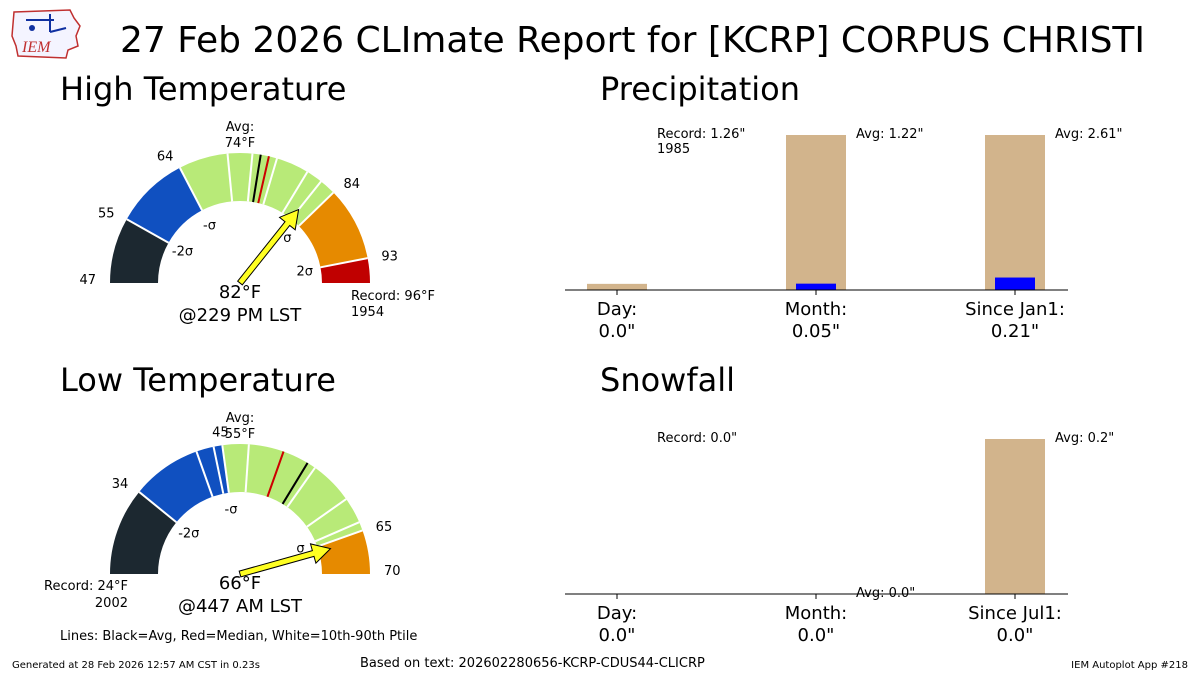 The height and width of the screenshot is (675, 1200). I want to click on gauge-tick-label: 64, so click(165, 156).